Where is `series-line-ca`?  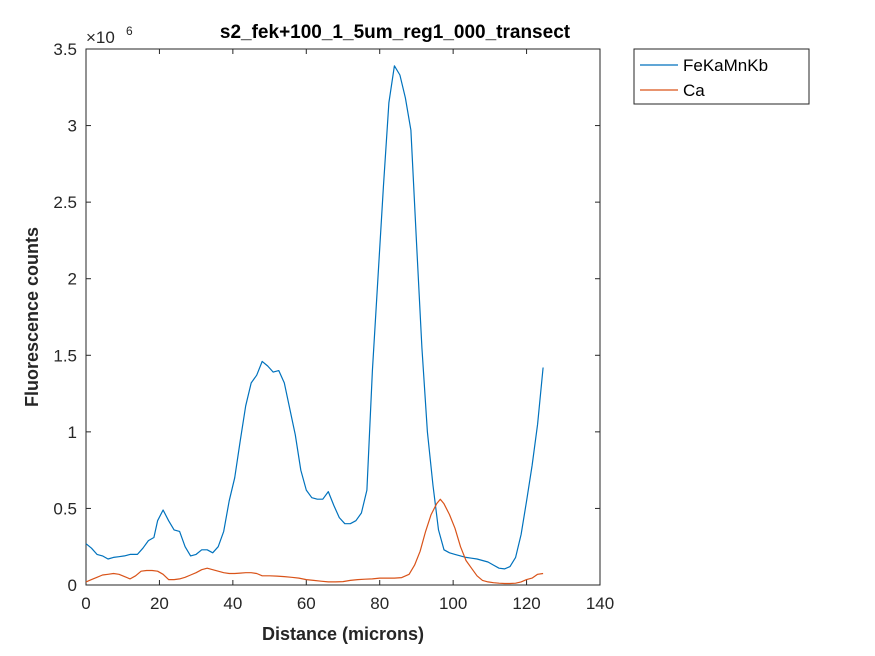 series-line-ca is located at coordinates (314, 541).